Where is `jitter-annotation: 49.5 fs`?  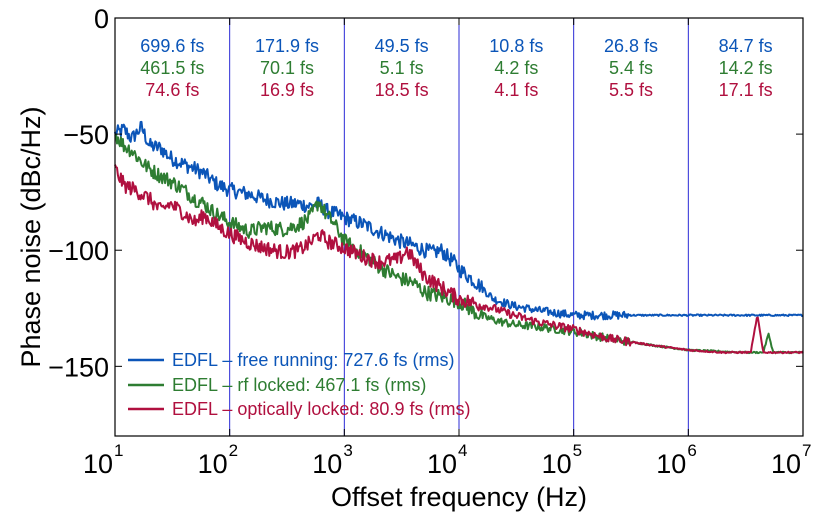
jitter-annotation: 49.5 fs is located at coordinates (402, 46).